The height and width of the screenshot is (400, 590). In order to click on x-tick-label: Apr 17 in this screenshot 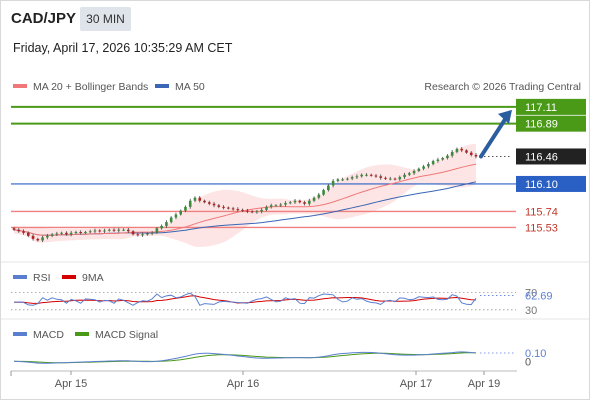, I will do `click(416, 384)`.